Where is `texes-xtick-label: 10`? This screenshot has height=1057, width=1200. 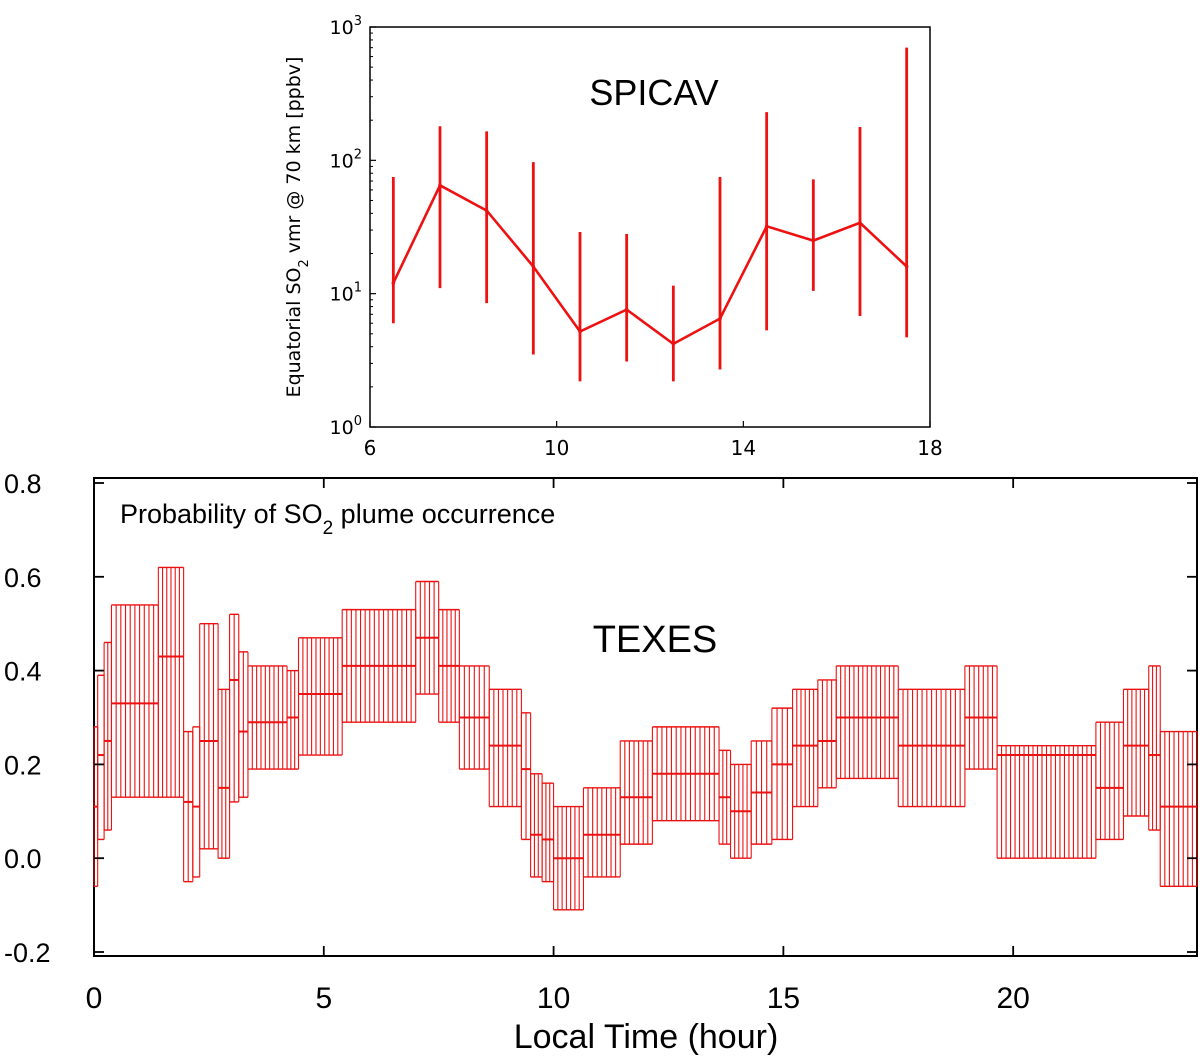
texes-xtick-label: 10 is located at coordinates (553, 998).